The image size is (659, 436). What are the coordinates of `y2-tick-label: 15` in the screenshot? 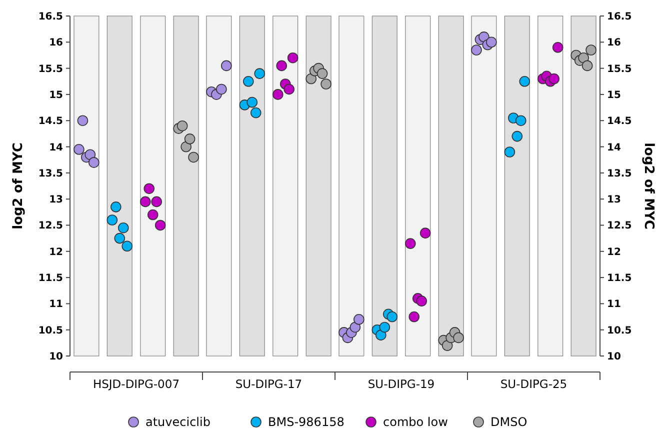 It's located at (614, 95).